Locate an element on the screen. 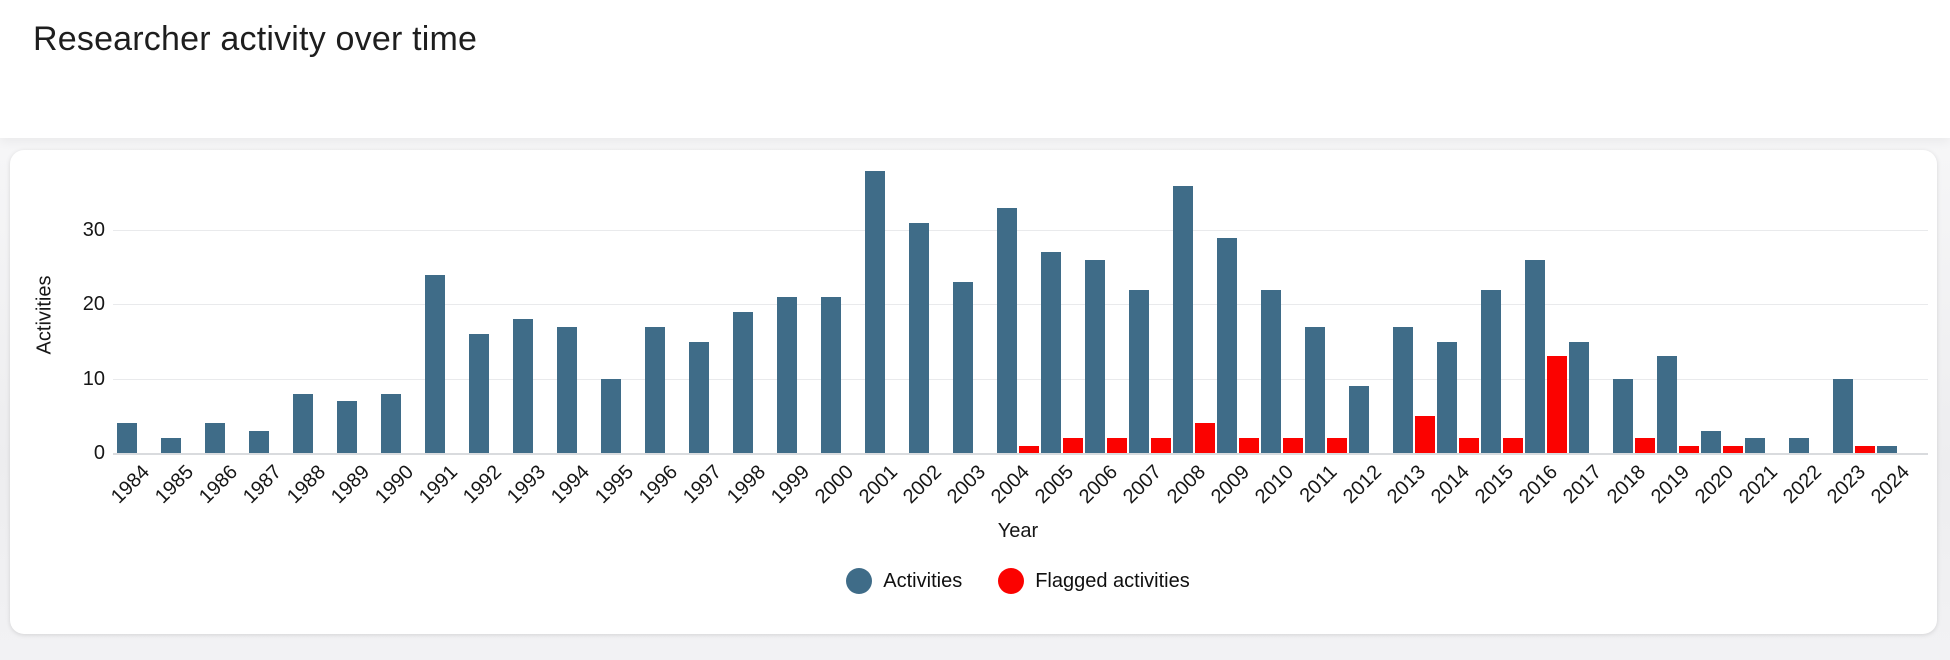 This screenshot has width=1950, height=660. bar-activities-1992 is located at coordinates (479, 393).